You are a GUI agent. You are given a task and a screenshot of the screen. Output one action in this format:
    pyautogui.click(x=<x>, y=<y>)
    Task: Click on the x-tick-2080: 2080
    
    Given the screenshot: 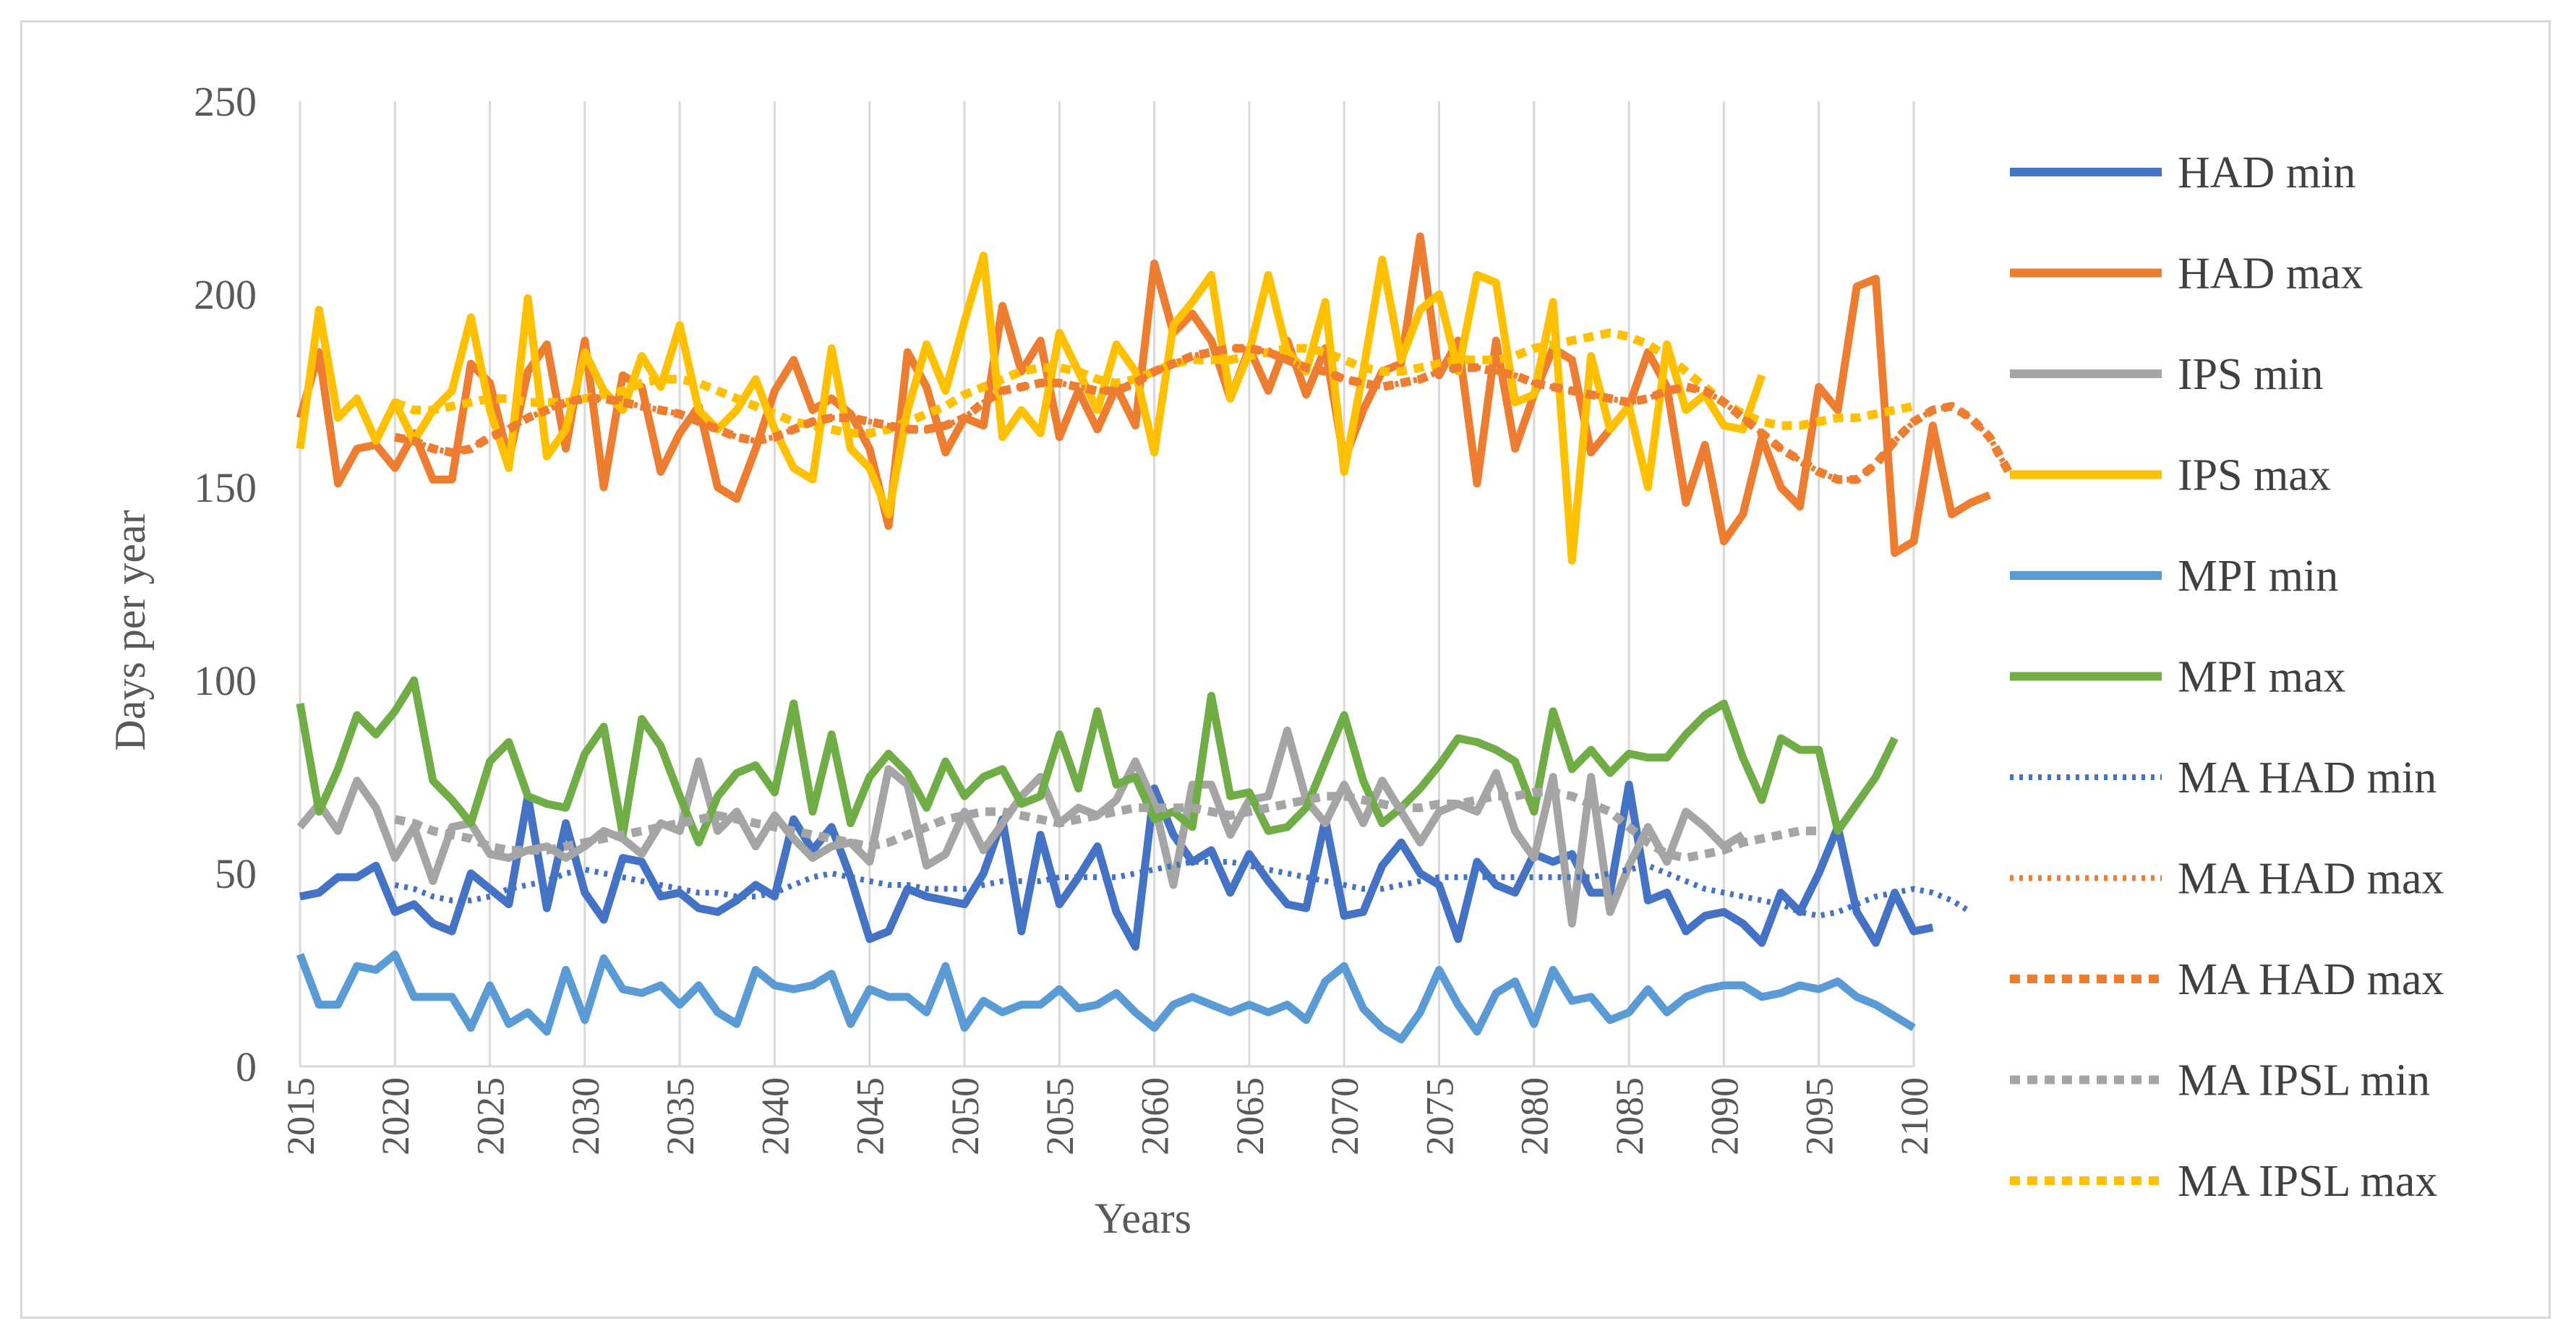 What is the action you would take?
    pyautogui.click(x=1535, y=1116)
    